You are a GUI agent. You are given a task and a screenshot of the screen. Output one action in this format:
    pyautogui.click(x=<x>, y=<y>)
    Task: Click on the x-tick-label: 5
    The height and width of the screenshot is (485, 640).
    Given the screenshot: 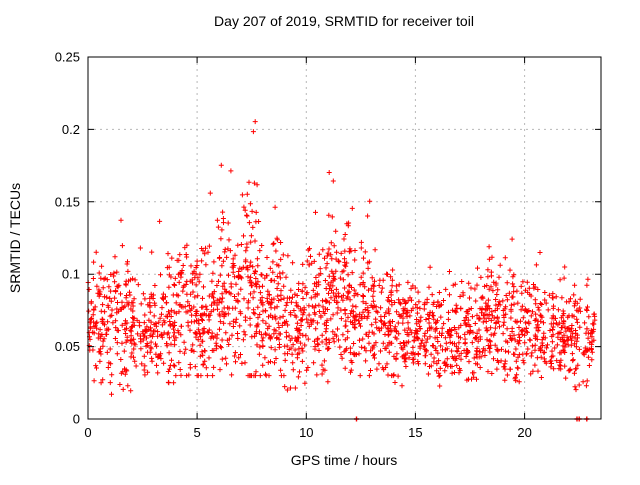 What is the action you would take?
    pyautogui.click(x=196, y=432)
    